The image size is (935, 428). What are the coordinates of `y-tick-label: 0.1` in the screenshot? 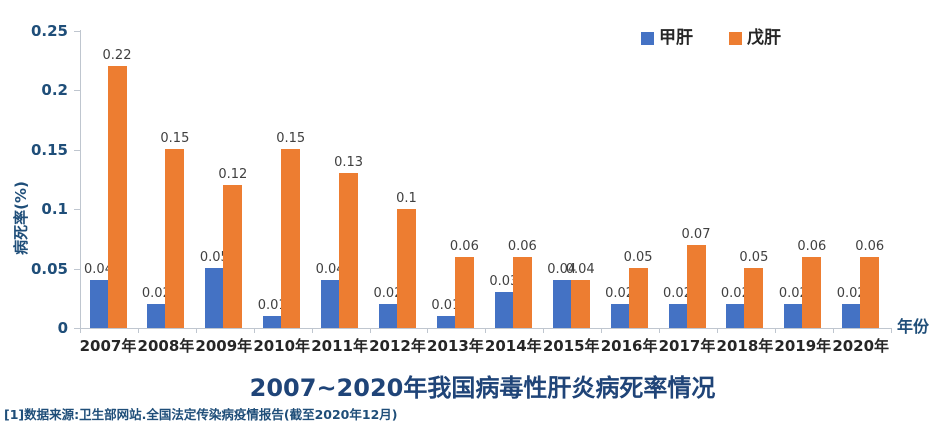 It's located at (54, 209).